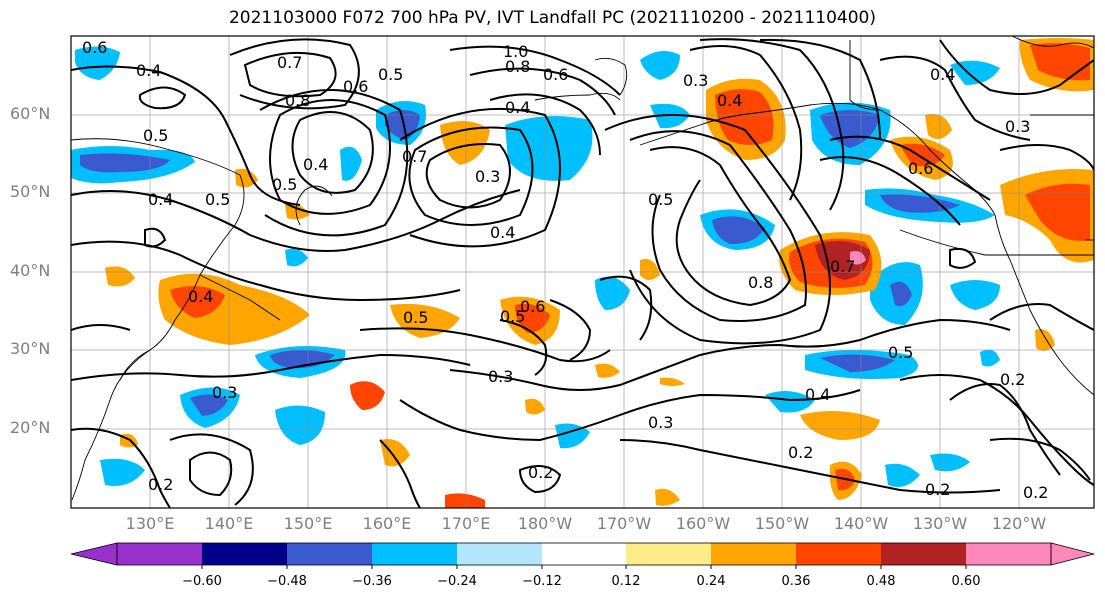  Describe the element at coordinates (372, 581) in the screenshot. I see `colorbar-tick-label: −0.36` at that location.